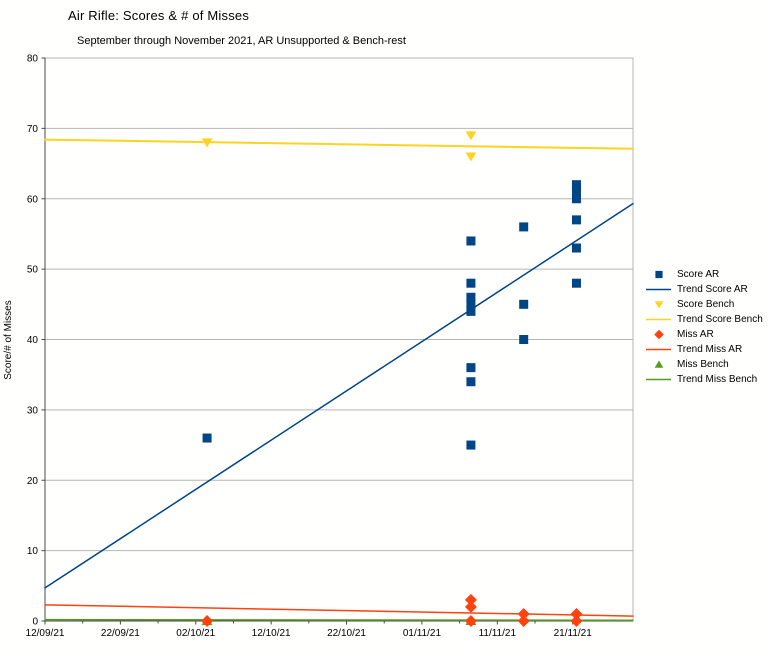 Image resolution: width=772 pixels, height=648 pixels. I want to click on x-tick-label: 12/10/21, so click(271, 633).